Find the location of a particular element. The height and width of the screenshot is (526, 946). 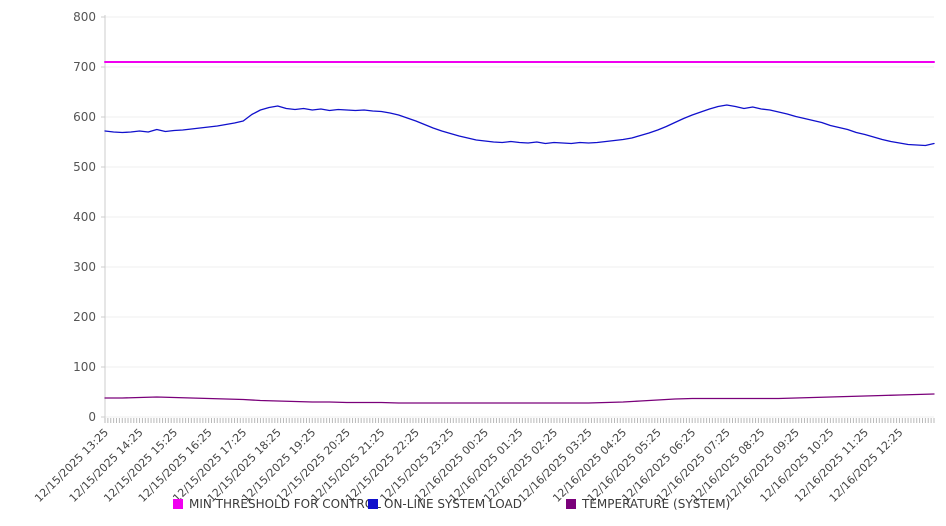

legend-label: TEMPERATURE (SYSTEM) is located at coordinates (656, 504).